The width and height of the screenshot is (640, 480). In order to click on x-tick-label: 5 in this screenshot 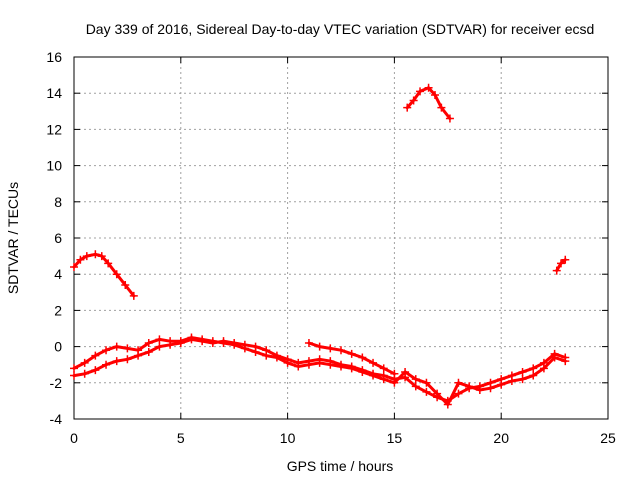, I will do `click(181, 438)`.